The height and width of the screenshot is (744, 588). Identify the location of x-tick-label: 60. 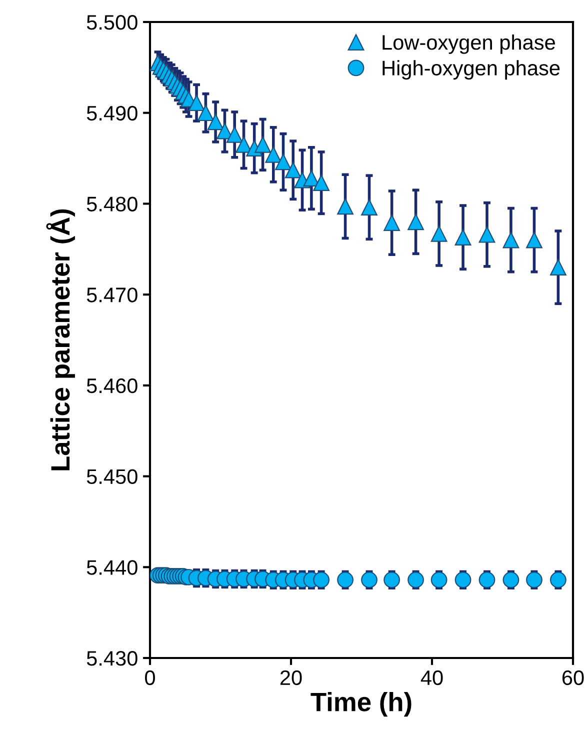
(573, 678).